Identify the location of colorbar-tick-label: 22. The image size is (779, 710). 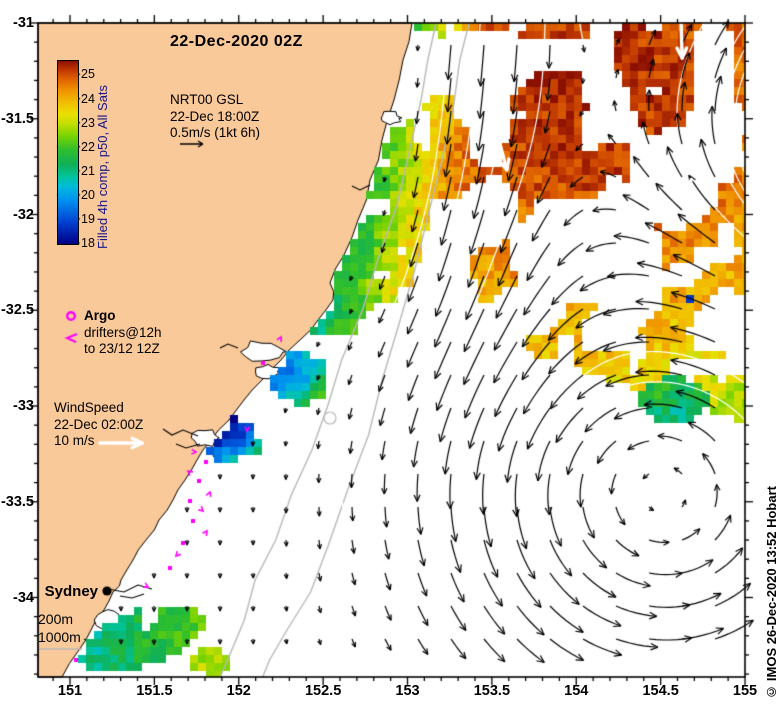
(88, 146).